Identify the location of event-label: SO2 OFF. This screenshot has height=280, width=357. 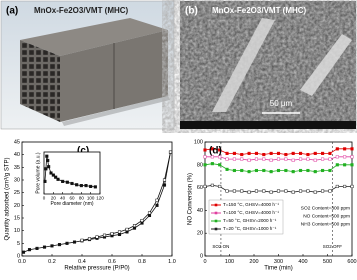
(333, 246).